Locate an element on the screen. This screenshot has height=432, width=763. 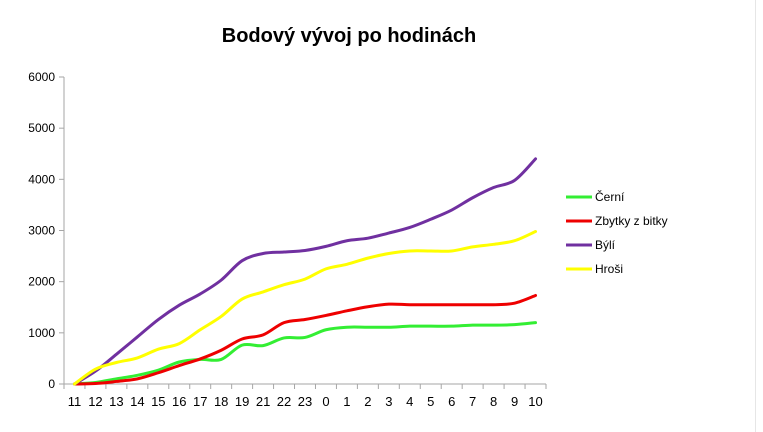
x-tick-label: 5 is located at coordinates (430, 401).